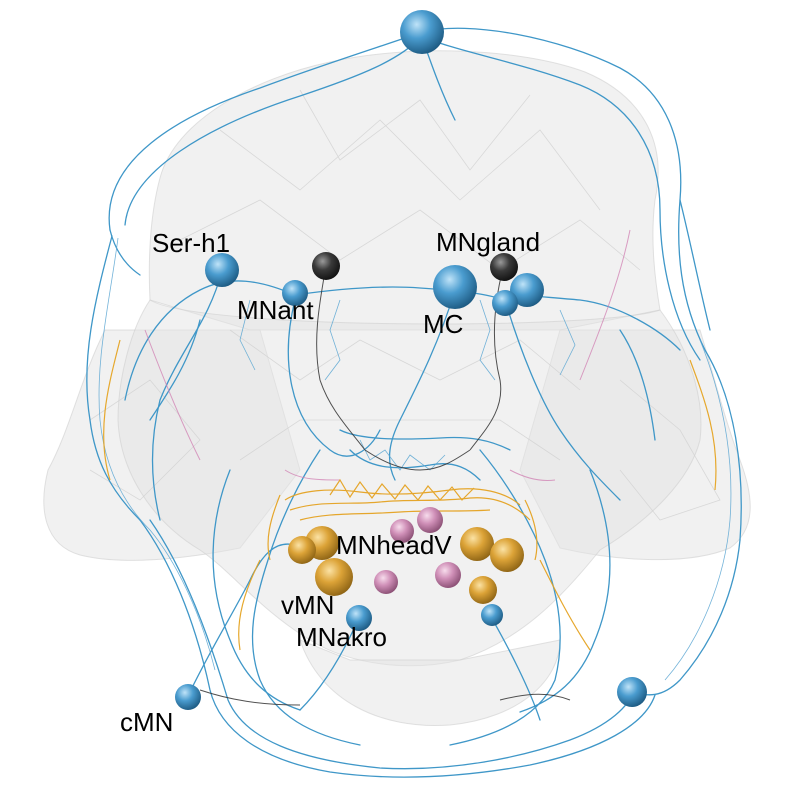  What do you see at coordinates (334, 577) in the screenshot?
I see `soma-vmn` at bounding box center [334, 577].